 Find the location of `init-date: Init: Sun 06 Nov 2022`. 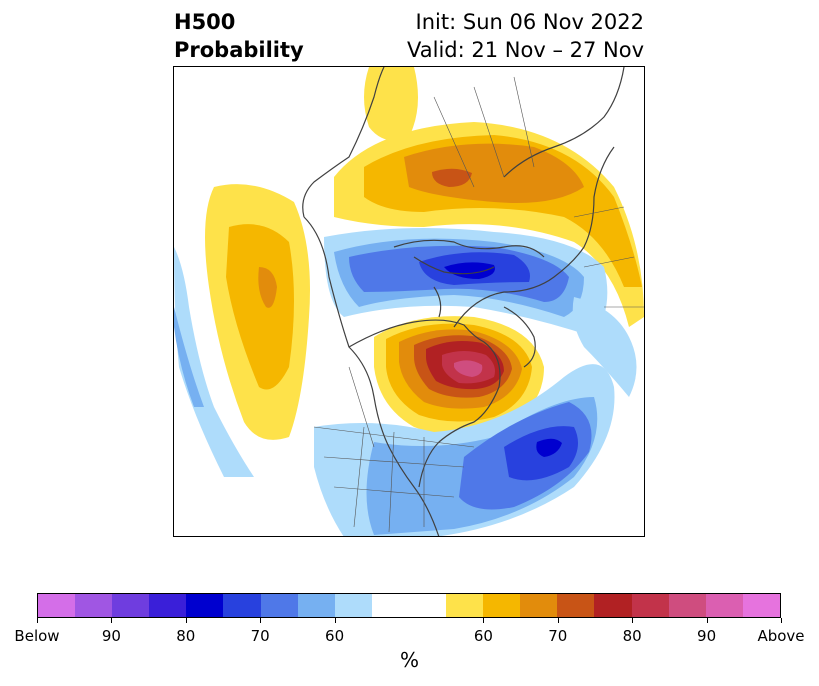

init-date: Init: Sun 06 Nov 2022 is located at coordinates (529, 22).